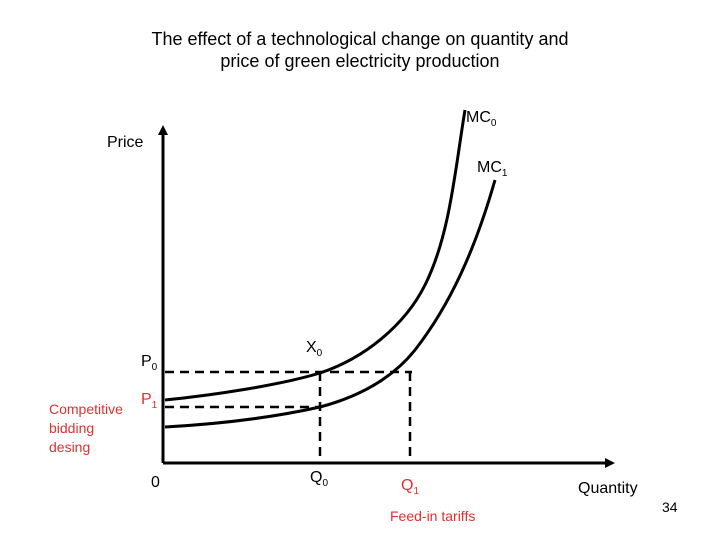  I want to click on page-number: 34, so click(670, 507).